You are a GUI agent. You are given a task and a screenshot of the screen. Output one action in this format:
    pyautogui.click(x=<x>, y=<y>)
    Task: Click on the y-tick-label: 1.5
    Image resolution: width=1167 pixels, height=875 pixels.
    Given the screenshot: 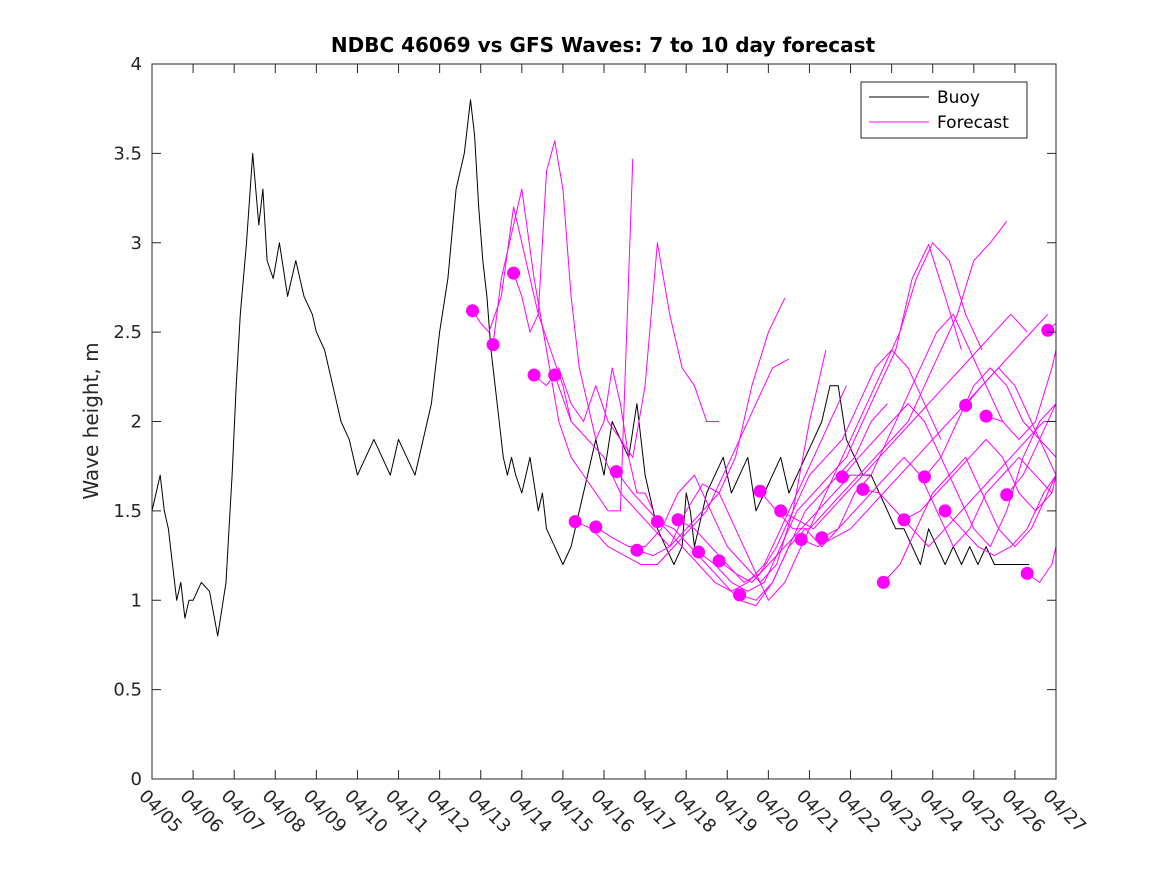 What is the action you would take?
    pyautogui.click(x=127, y=511)
    